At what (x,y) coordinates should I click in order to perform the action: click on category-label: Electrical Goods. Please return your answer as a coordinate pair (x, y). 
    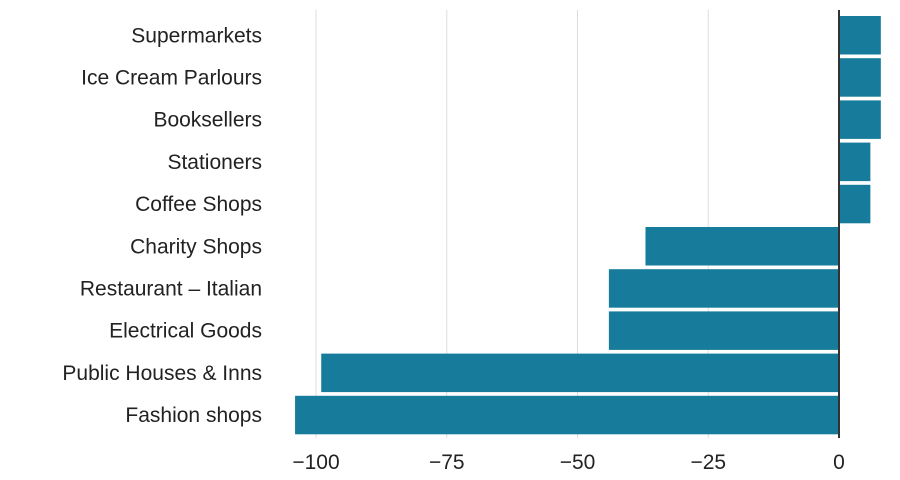
    Looking at the image, I should click on (185, 331).